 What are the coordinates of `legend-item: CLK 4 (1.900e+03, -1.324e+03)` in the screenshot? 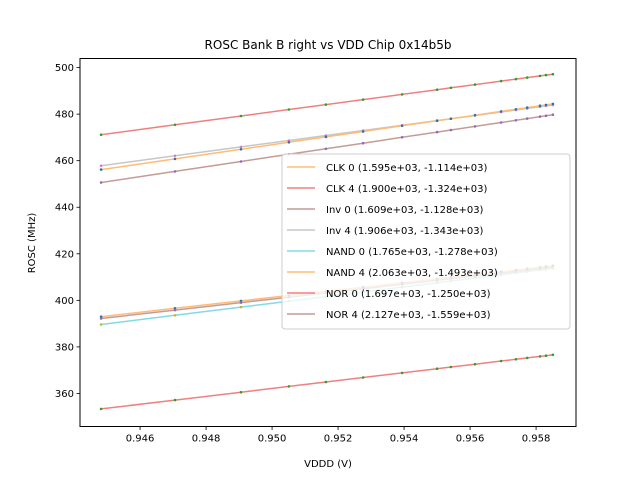 It's located at (387, 189).